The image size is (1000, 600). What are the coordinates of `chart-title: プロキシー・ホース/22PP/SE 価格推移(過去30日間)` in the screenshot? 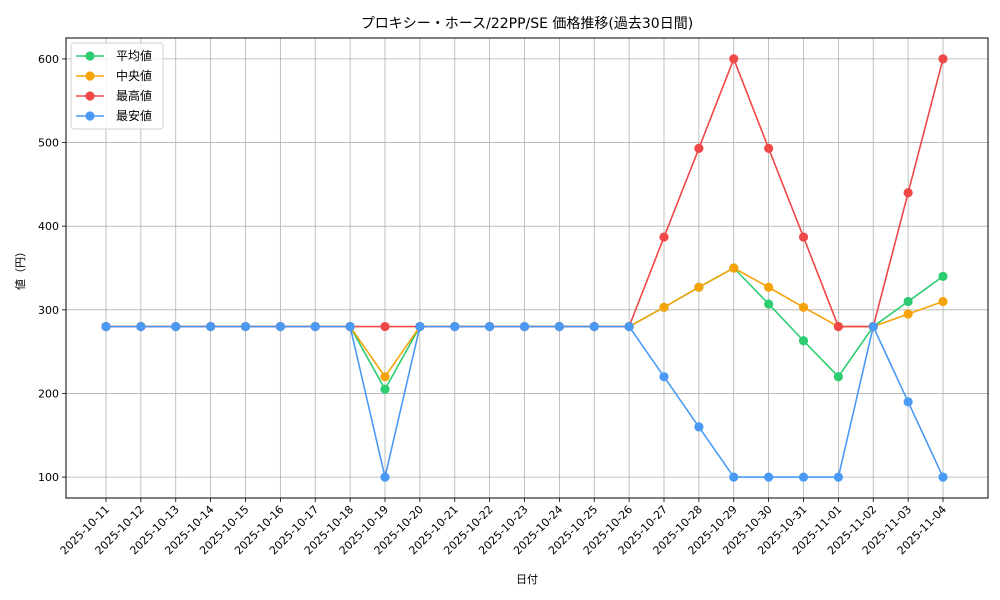 It's located at (527, 24).